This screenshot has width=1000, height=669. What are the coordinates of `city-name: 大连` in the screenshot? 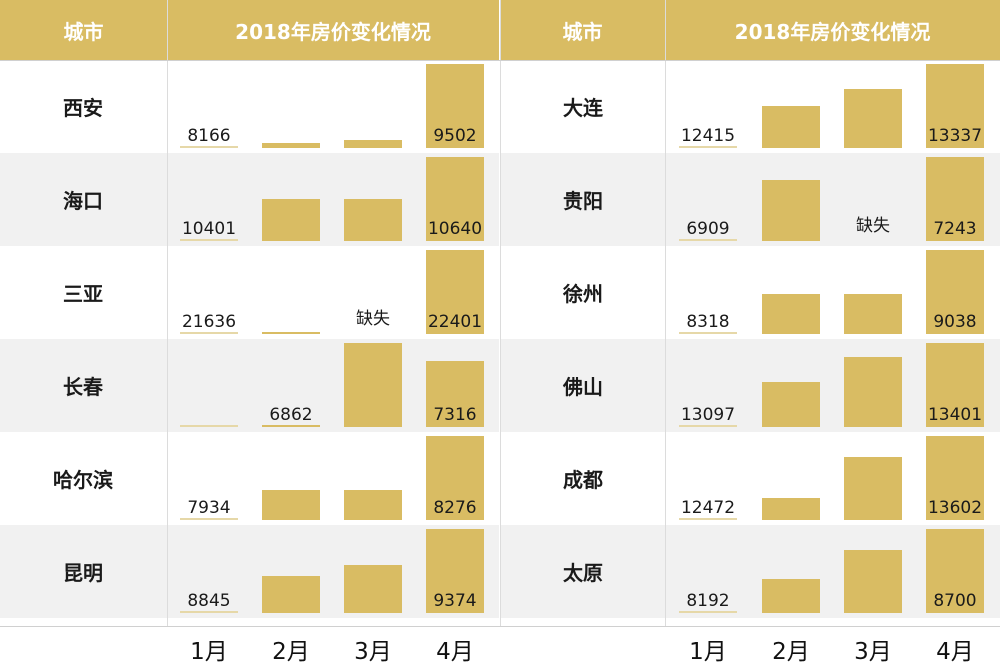 It's located at (583, 108).